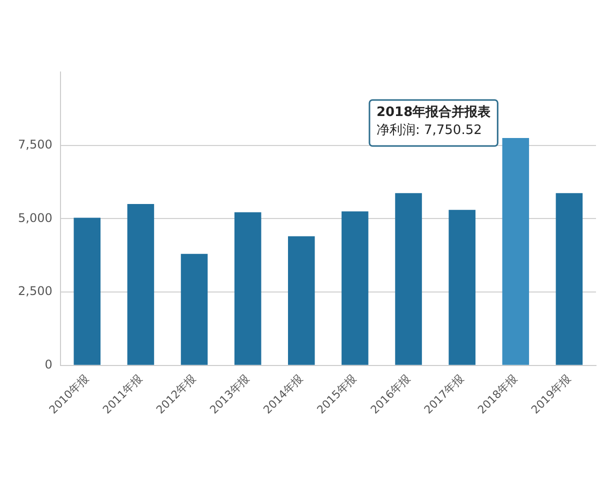 This screenshot has width=600, height=480. Describe the element at coordinates (48, 364) in the screenshot. I see `y-tick-label: 0` at that location.